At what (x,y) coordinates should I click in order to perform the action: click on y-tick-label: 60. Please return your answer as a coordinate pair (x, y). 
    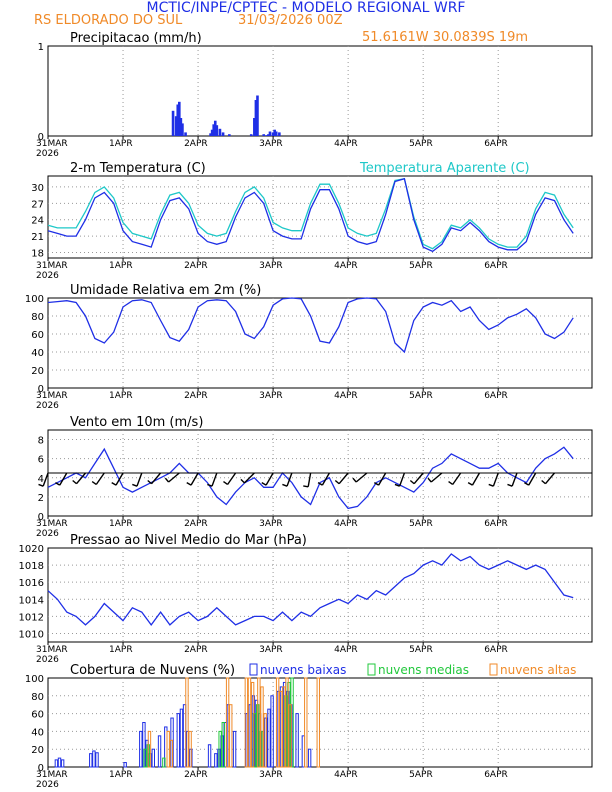
    Looking at the image, I should click on (37, 715).